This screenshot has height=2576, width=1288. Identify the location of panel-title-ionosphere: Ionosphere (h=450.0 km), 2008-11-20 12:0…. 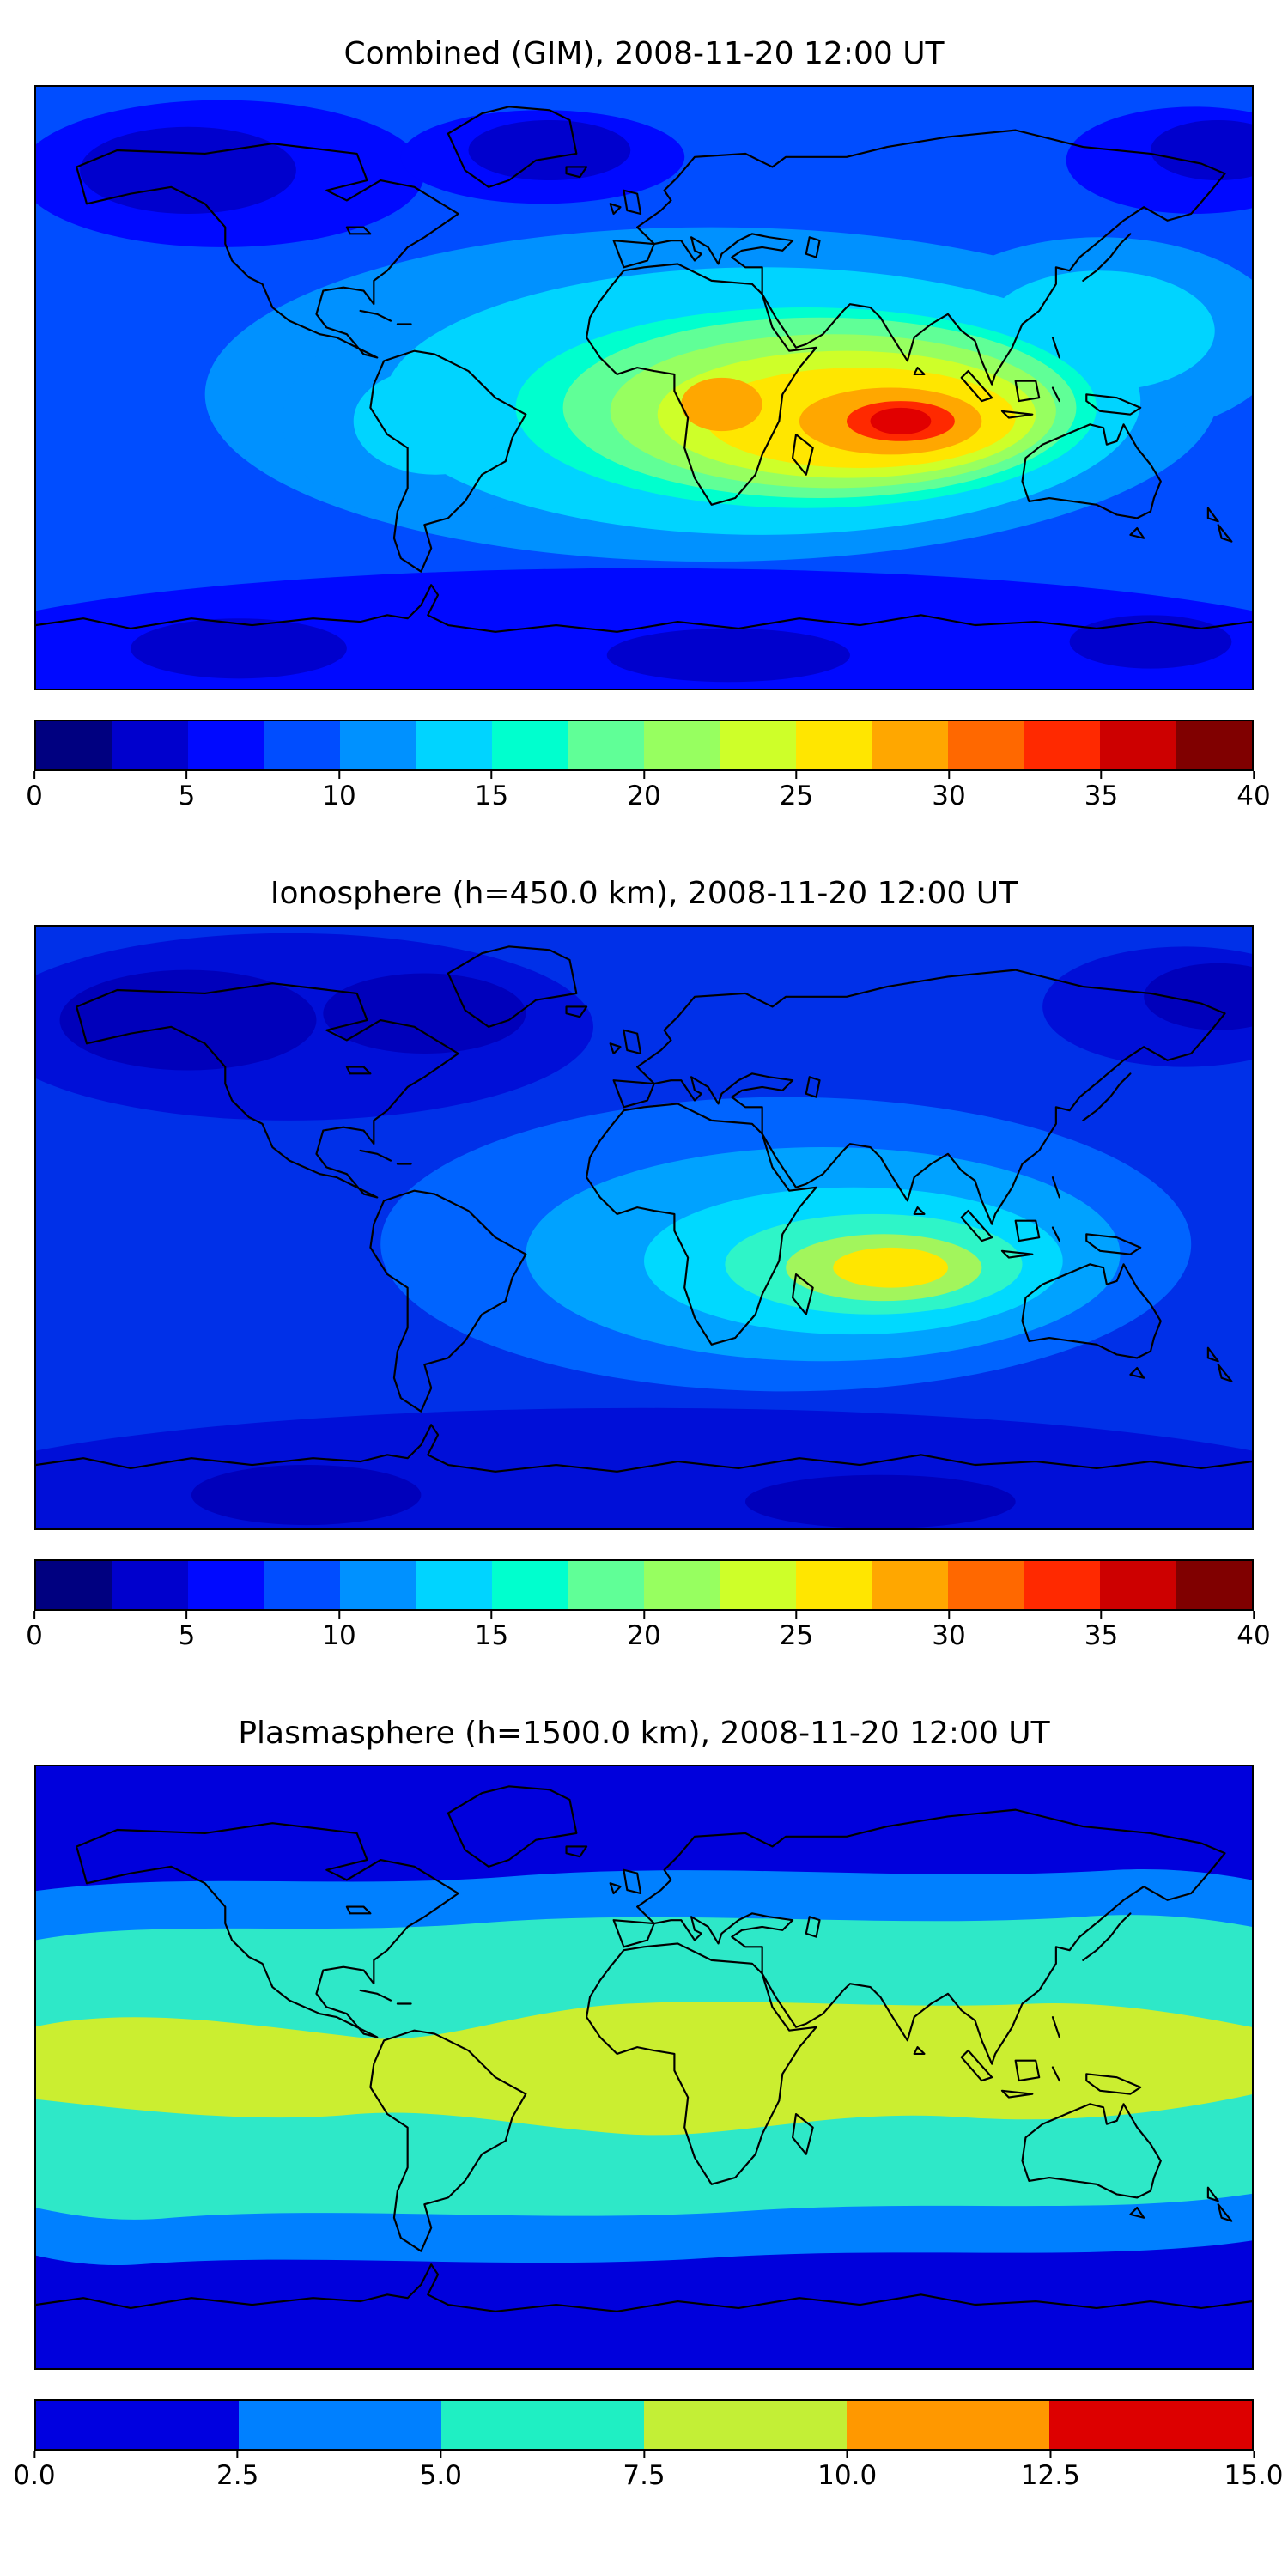
(644, 893).